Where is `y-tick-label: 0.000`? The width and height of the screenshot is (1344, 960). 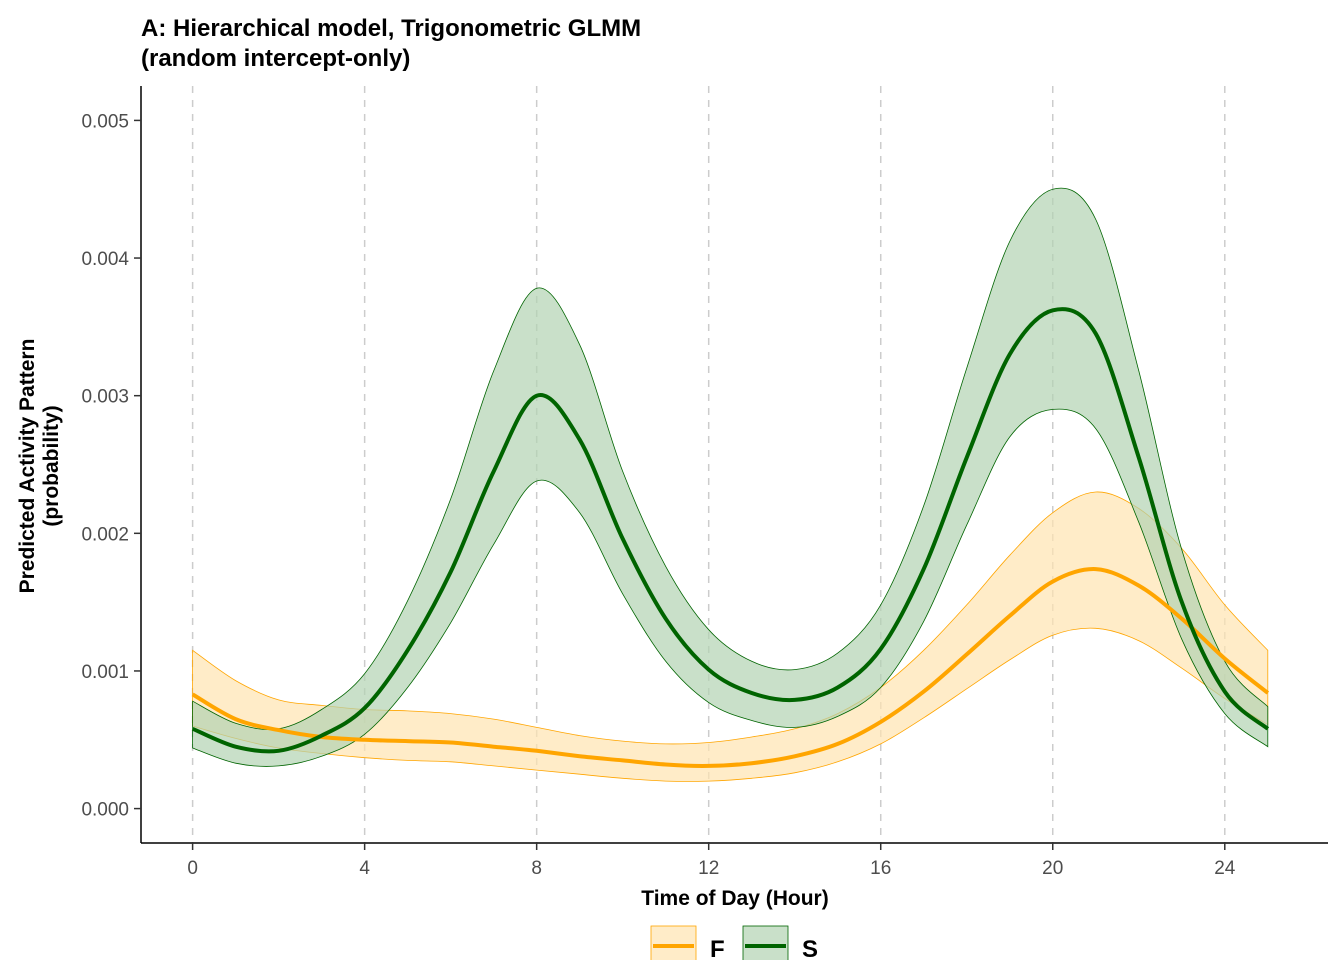
y-tick-label: 0.000 is located at coordinates (105, 810).